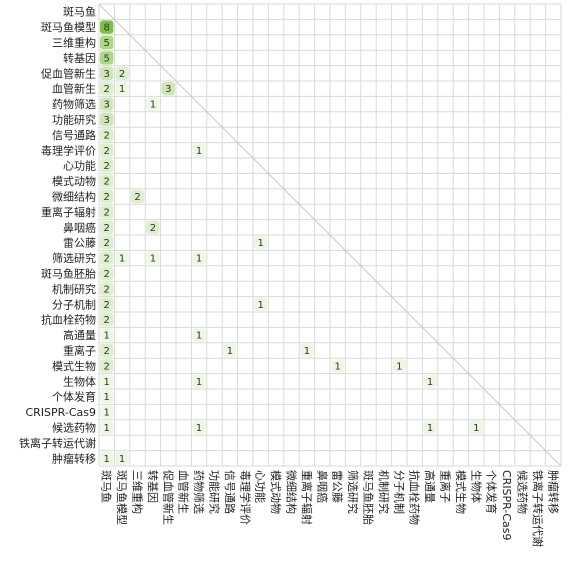  Describe the element at coordinates (79, 12) in the screenshot. I see `row-label: 斑马鱼` at that location.